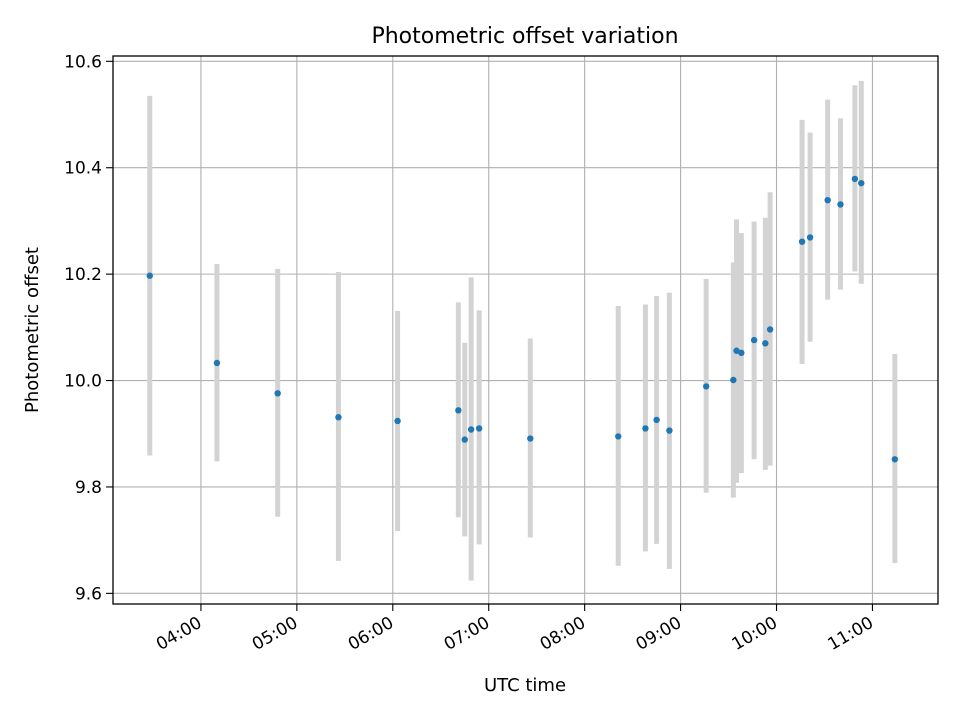 This screenshot has height=720, width=960. I want to click on y-tick-label: 10.0, so click(83, 382).